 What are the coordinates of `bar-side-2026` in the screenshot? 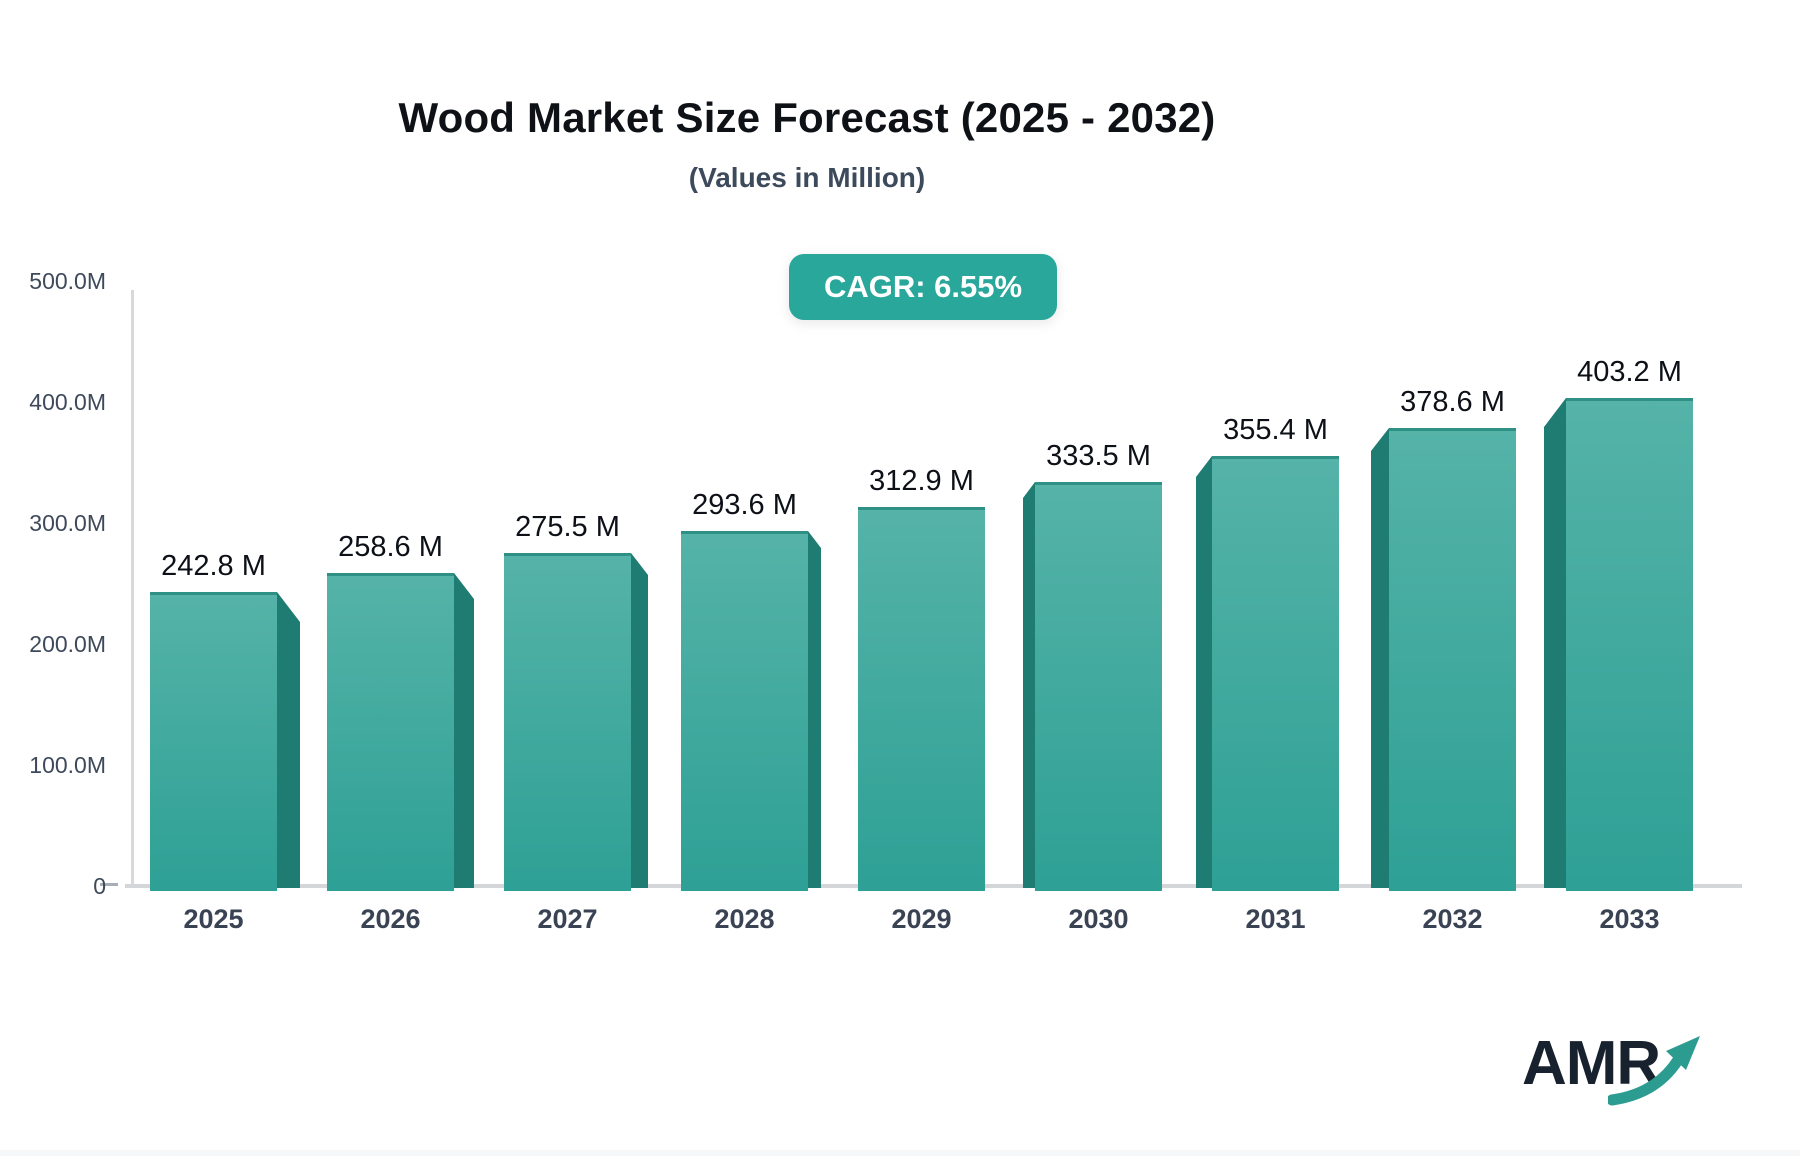 It's located at (464, 730).